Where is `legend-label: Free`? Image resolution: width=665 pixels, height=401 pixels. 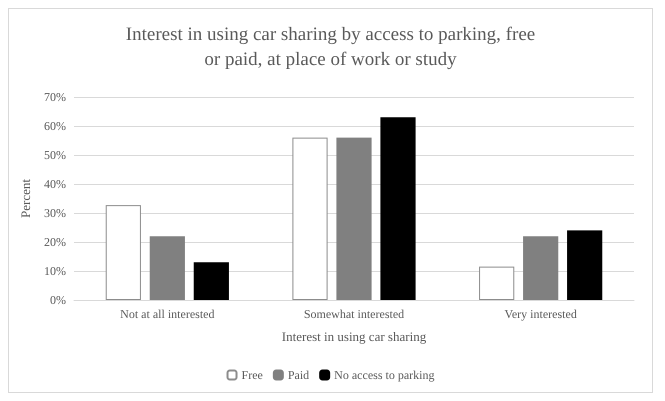 legend-label: Free is located at coordinates (252, 375).